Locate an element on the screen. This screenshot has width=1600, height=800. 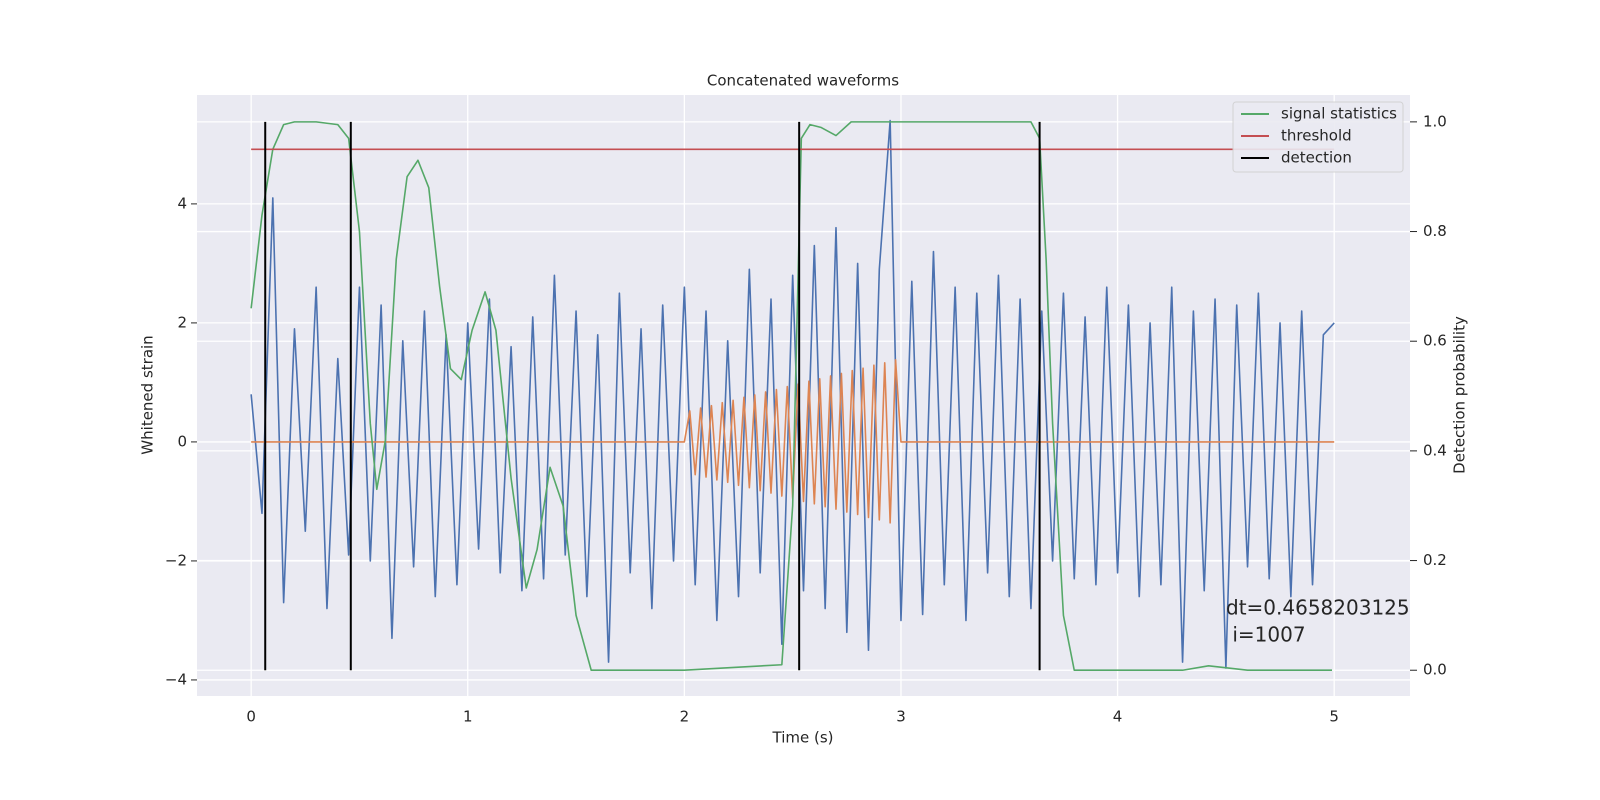
y-axis-label: Whitened strain is located at coordinates (148, 394).